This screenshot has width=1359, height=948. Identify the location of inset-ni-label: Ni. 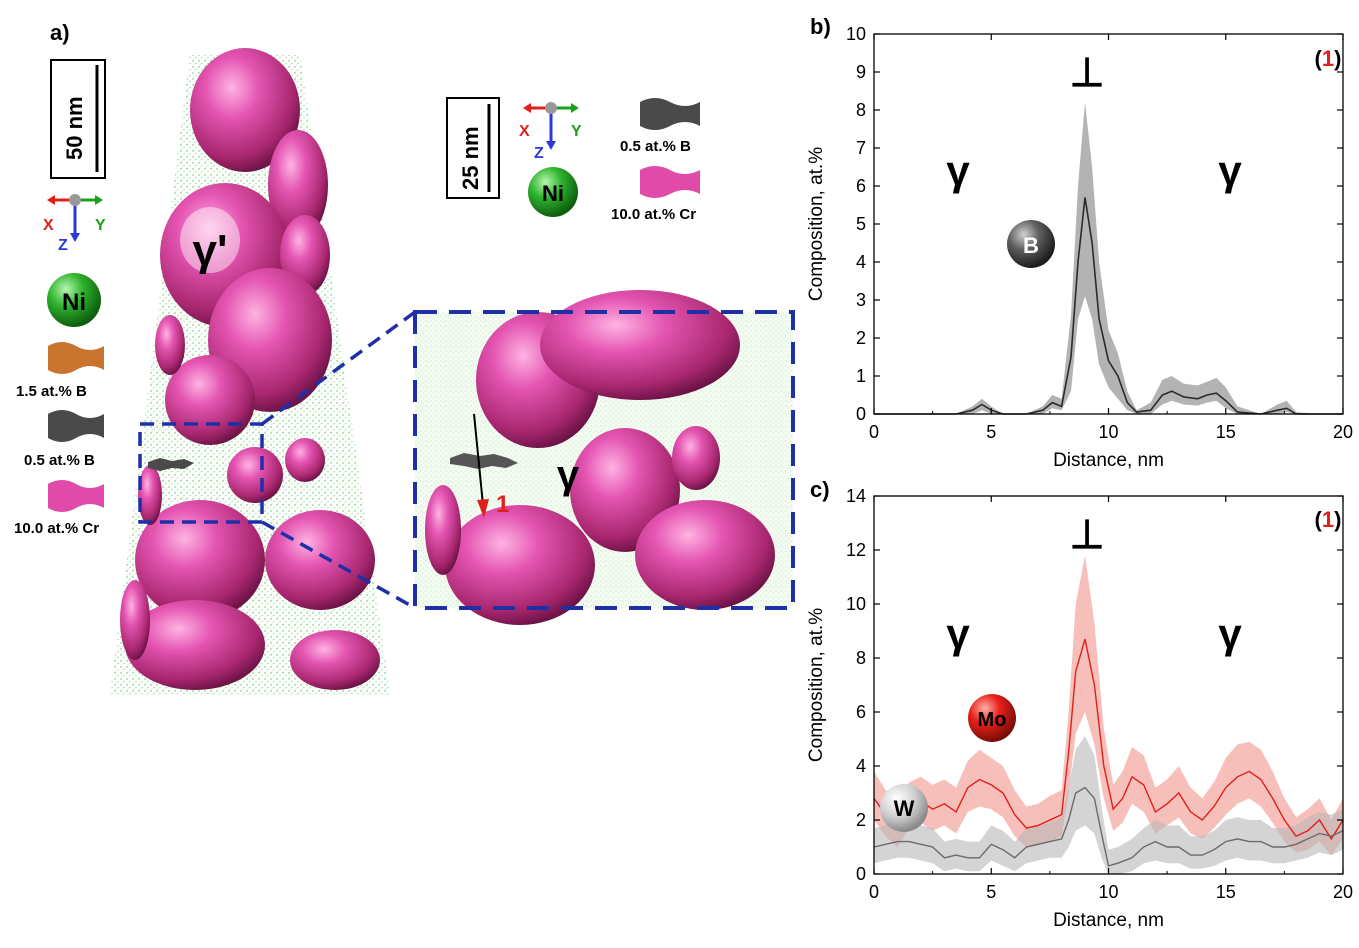
(553, 193).